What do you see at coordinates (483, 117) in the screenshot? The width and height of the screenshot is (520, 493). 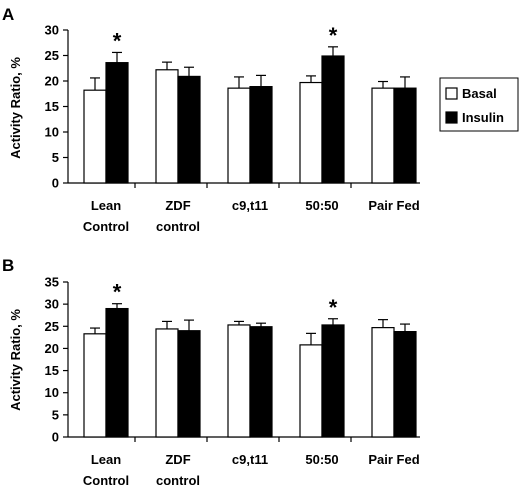 I see `legend-label-insulin: Insulin` at bounding box center [483, 117].